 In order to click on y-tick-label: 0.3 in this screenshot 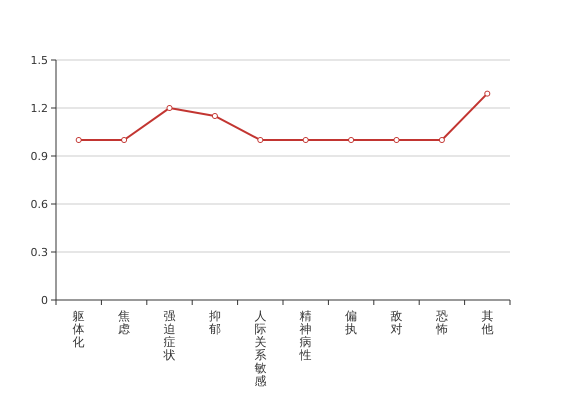, I will do `click(39, 252)`.